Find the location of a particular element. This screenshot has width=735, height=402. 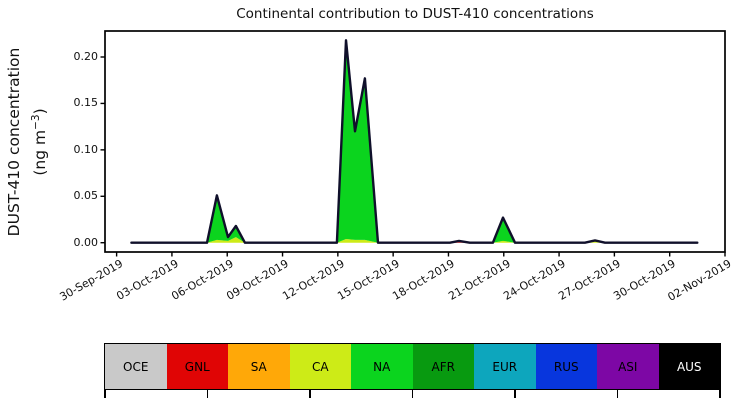

legend-cell-RUS: RUS is located at coordinates (566, 366).